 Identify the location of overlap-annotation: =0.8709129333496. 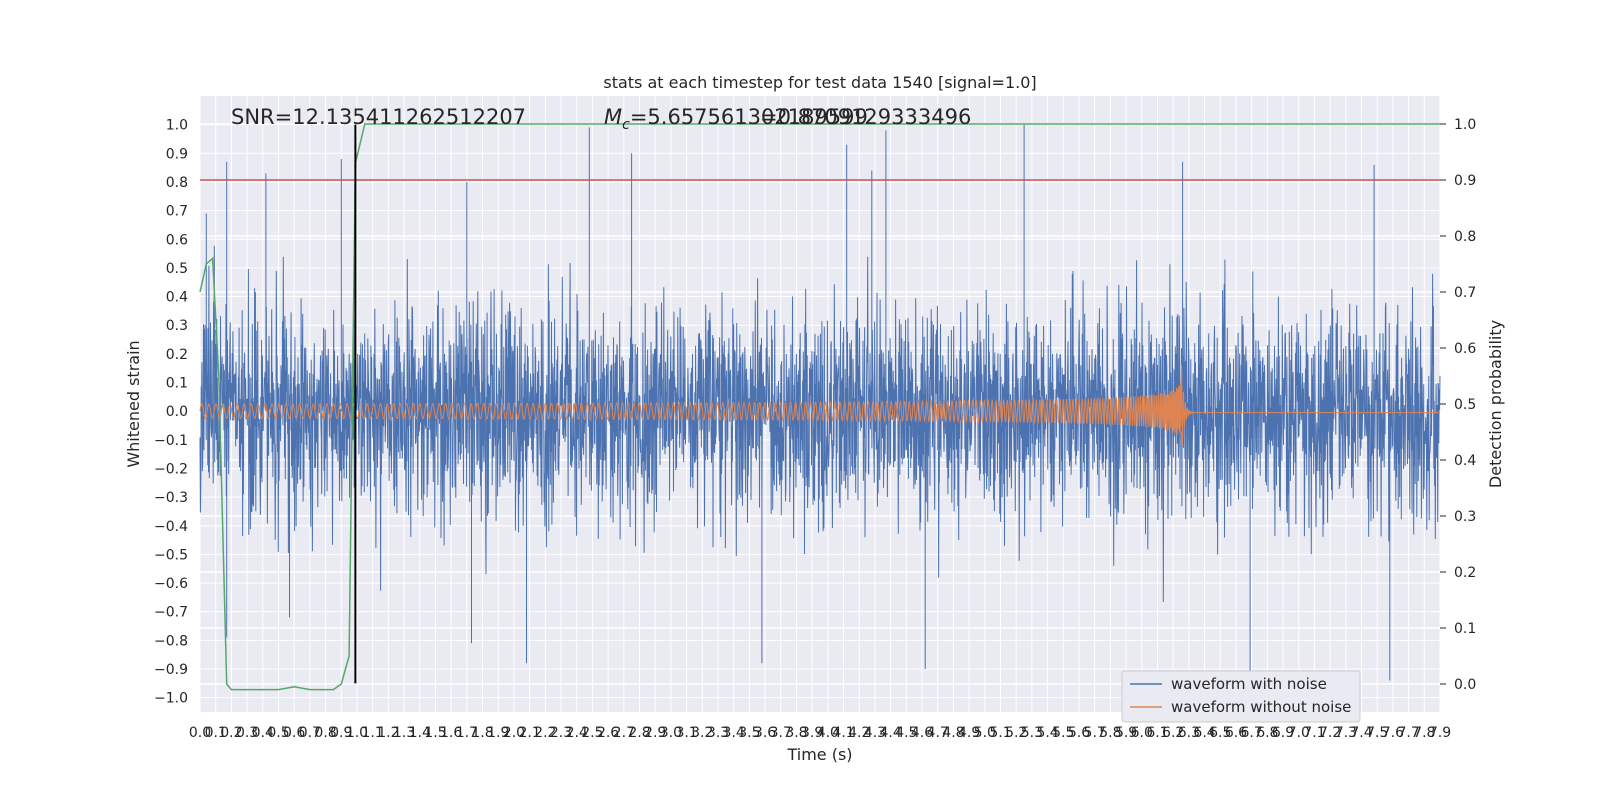
(865, 117).